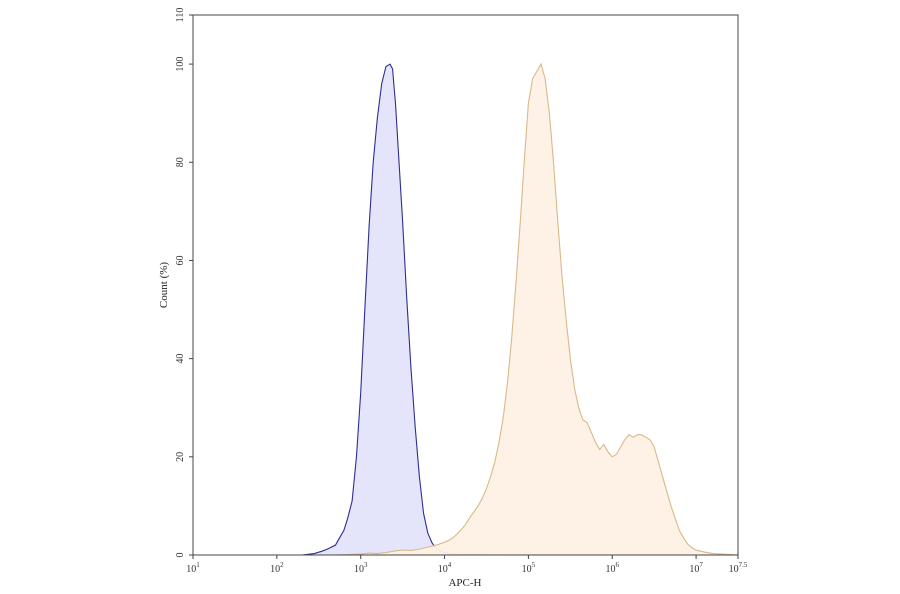 The height and width of the screenshot is (594, 900). Describe the element at coordinates (445, 568) in the screenshot. I see `x-tick-label: 10⁴` at that location.